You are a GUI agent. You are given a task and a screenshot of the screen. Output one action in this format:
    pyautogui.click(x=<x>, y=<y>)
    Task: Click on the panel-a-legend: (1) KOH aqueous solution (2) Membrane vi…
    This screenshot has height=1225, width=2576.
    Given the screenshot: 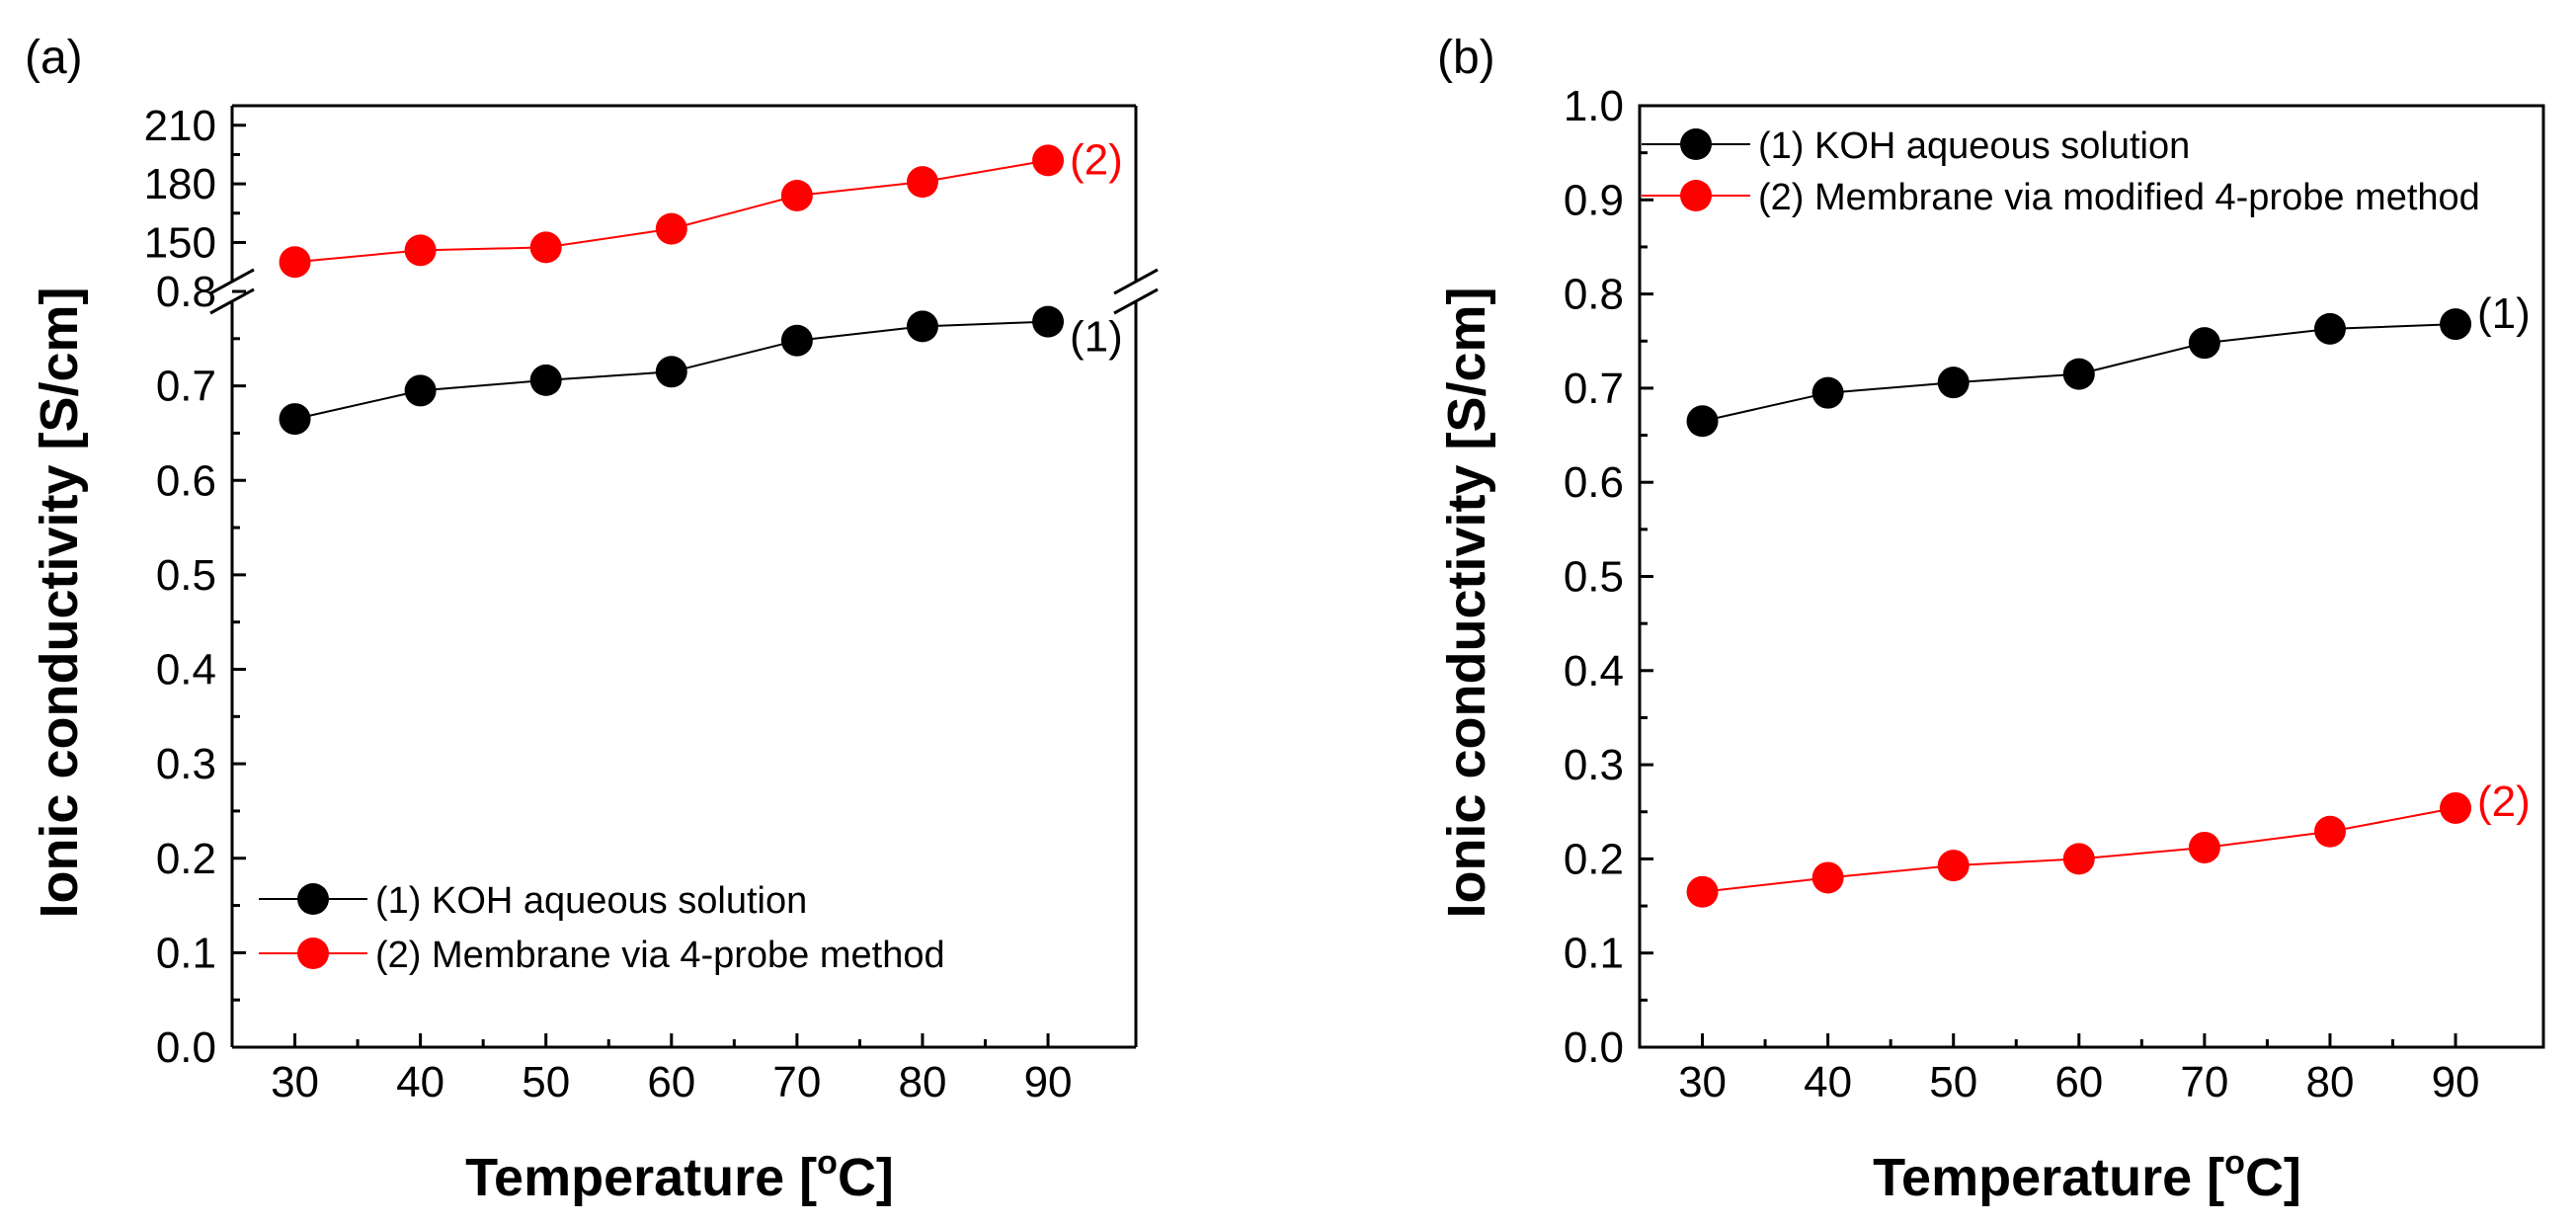 What is the action you would take?
    pyautogui.click(x=602, y=928)
    